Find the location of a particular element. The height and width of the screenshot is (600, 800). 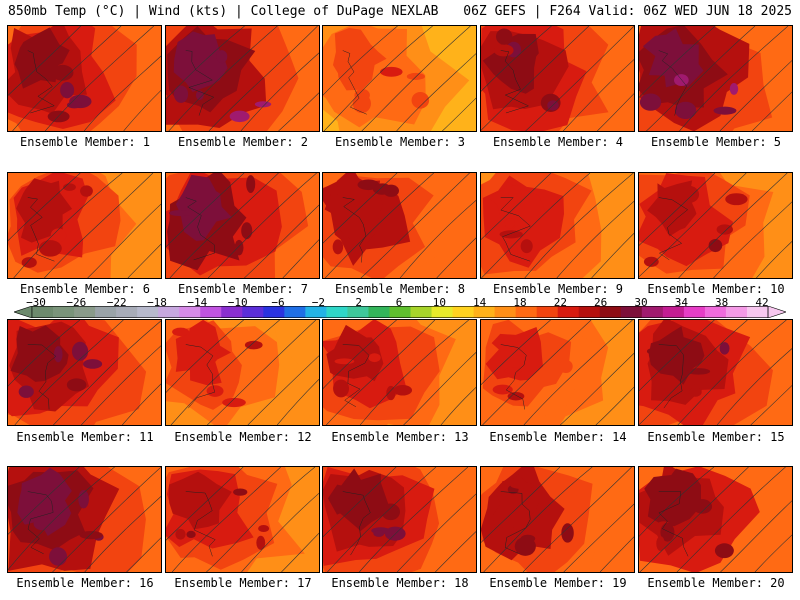

colorbar-tick-label: 18 is located at coordinates (520, 302).